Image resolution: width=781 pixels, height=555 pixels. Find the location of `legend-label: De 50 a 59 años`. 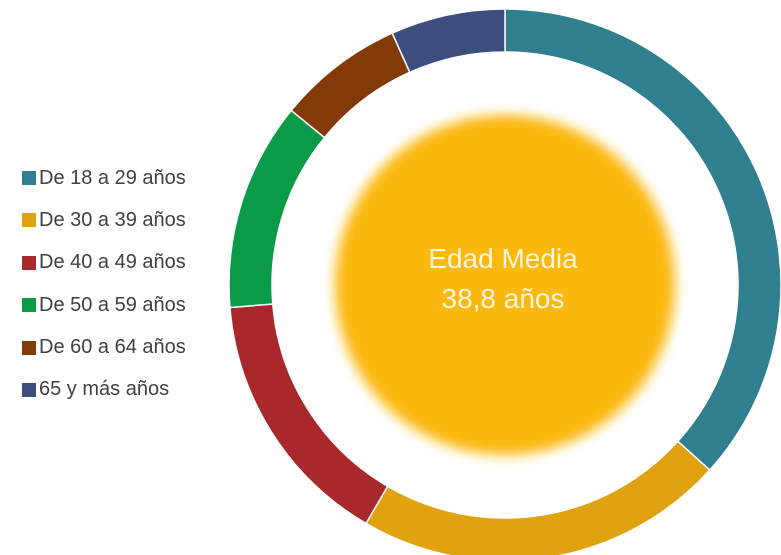

legend-label: De 50 a 59 años is located at coordinates (112, 304).